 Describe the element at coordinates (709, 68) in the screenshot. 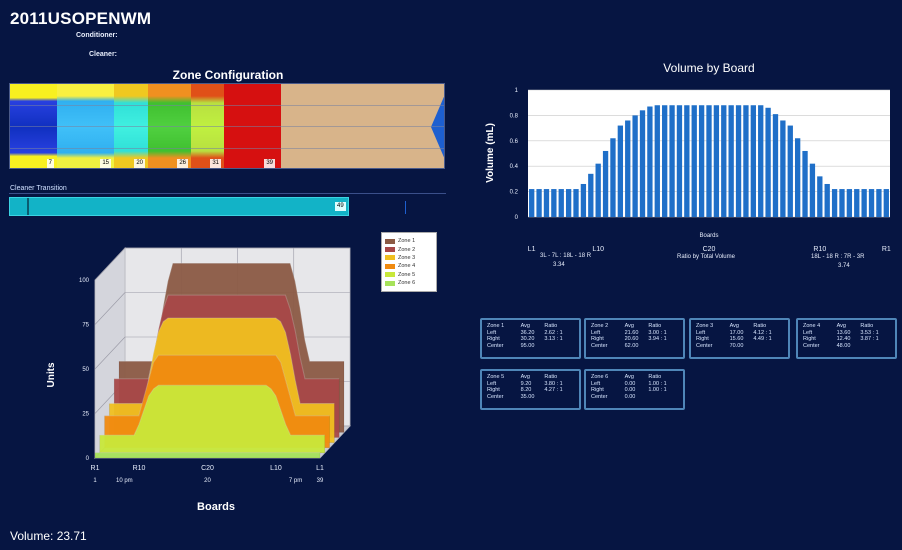

I see `volume-by-board-title: Volume by Board` at that location.